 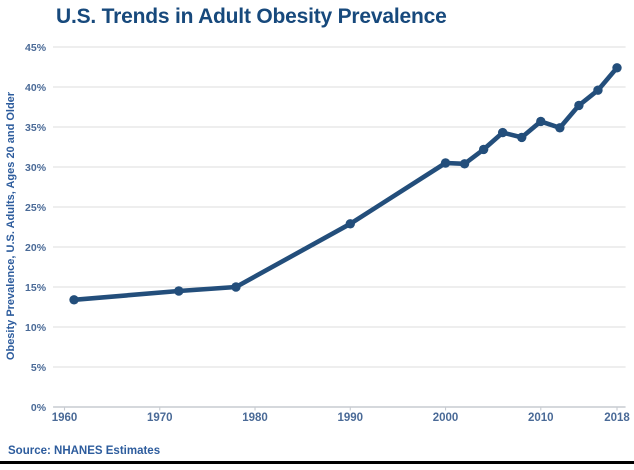 What do you see at coordinates (317, 462) in the screenshot?
I see `bottom-divider` at bounding box center [317, 462].